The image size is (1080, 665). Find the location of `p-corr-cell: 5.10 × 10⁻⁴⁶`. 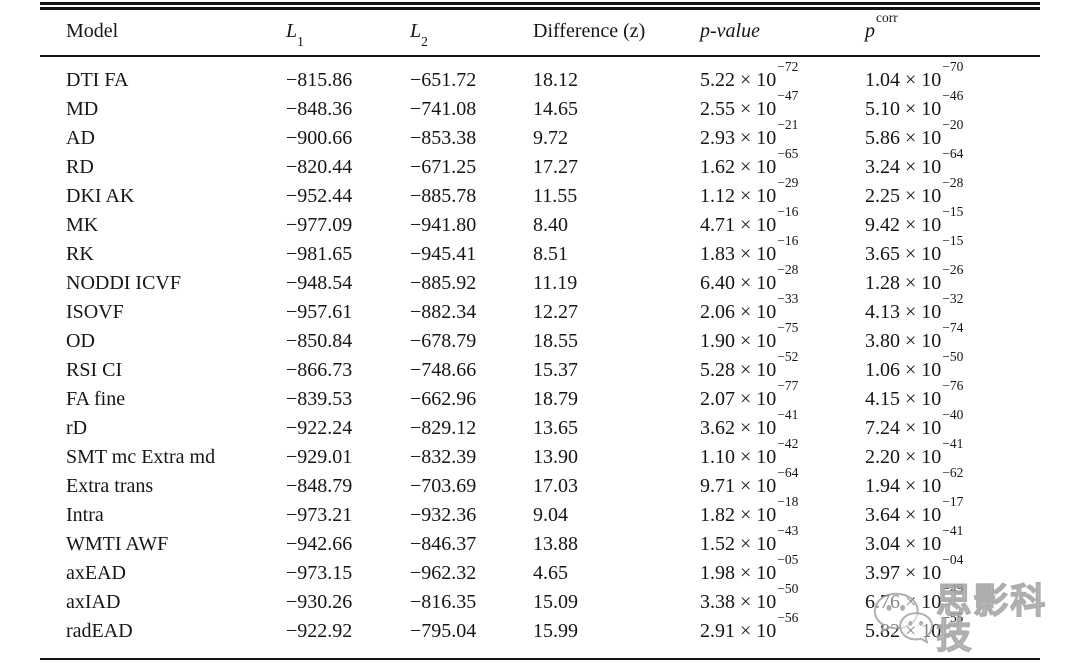

p-corr-cell: 5.10 × 10⁻⁴⁶ is located at coordinates (952, 106).